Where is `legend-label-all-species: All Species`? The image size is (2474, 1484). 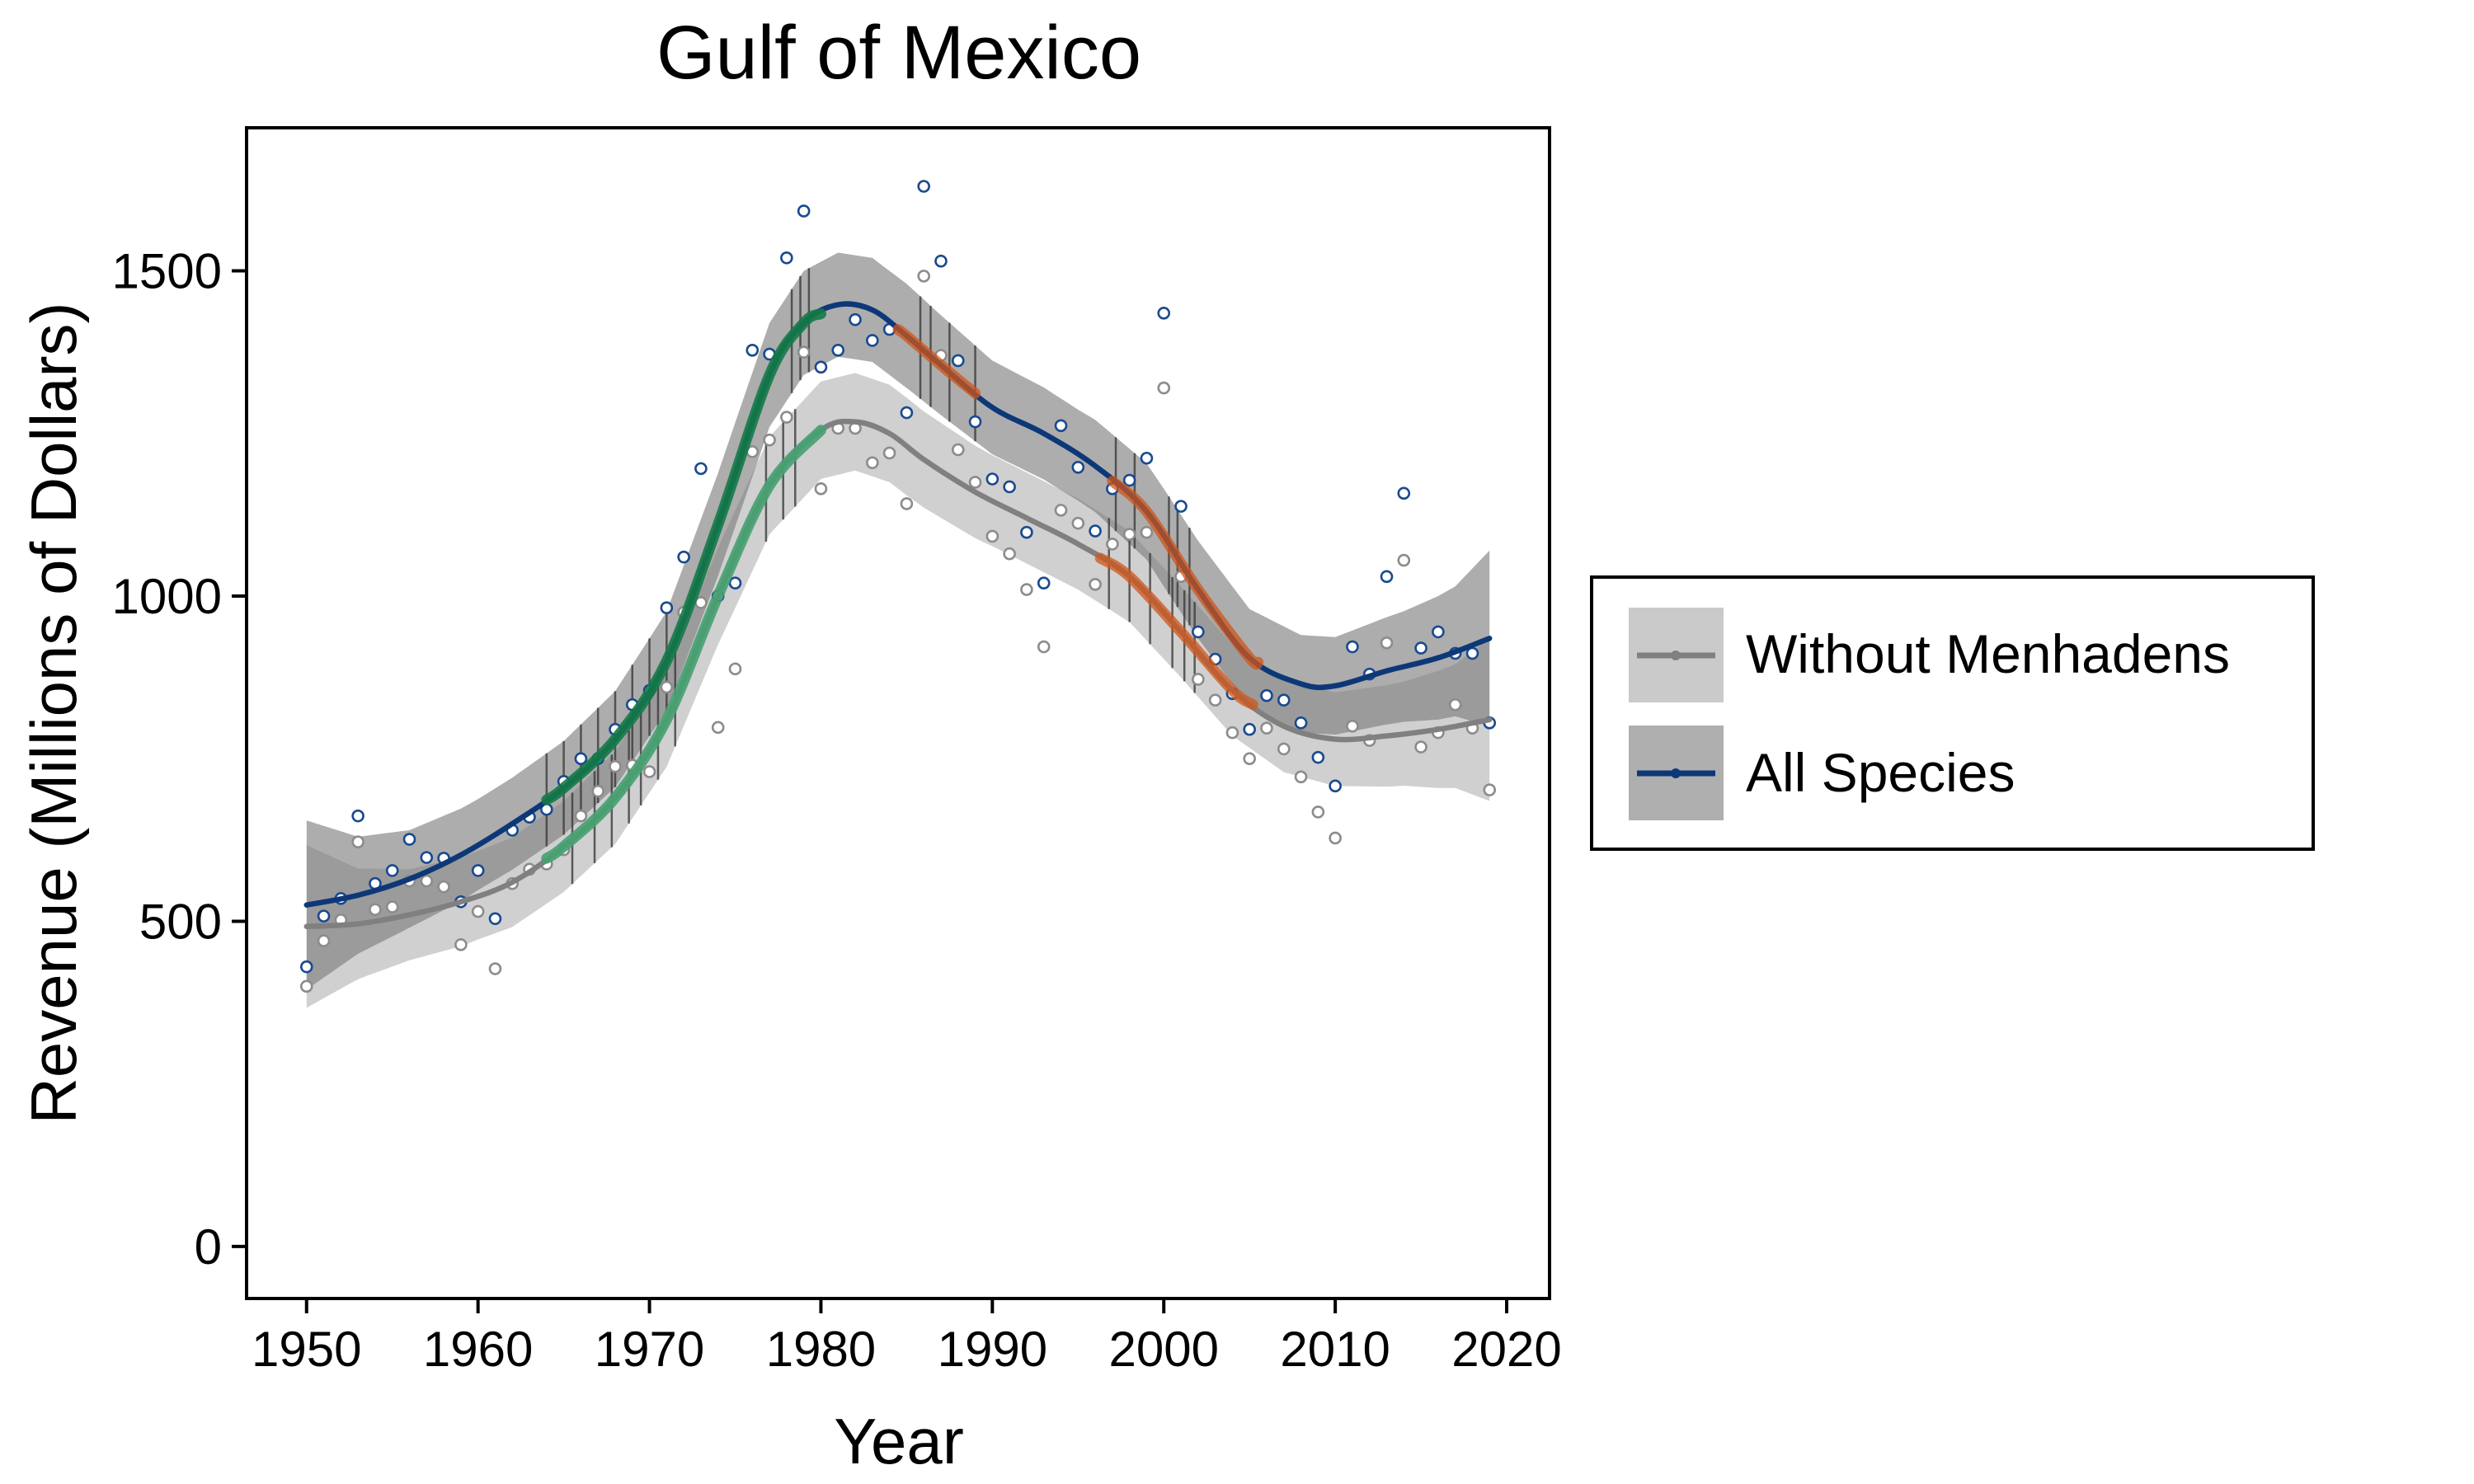 legend-label-all-species: All Species is located at coordinates (1880, 772).